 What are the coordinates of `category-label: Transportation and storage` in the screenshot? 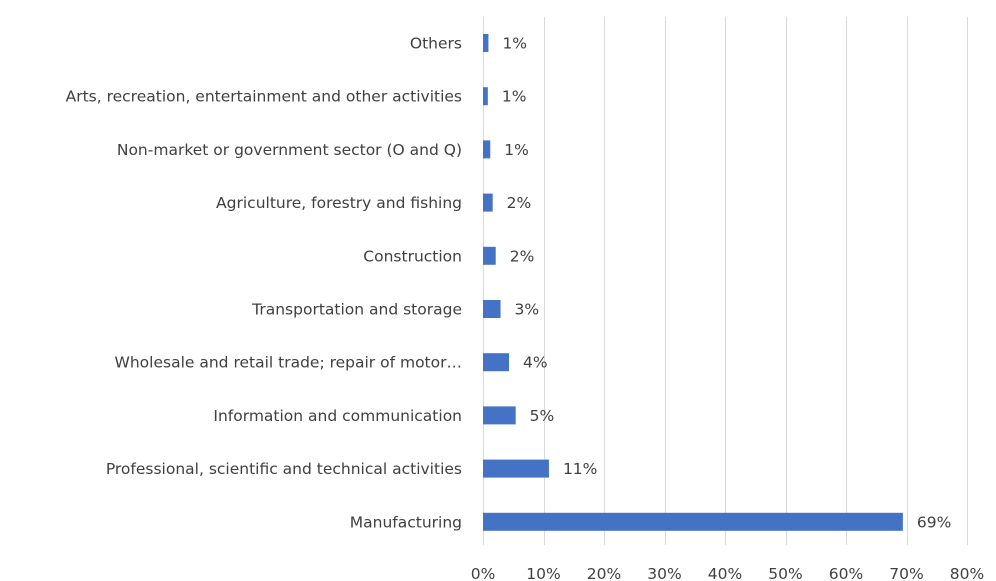 It's located at (356, 310).